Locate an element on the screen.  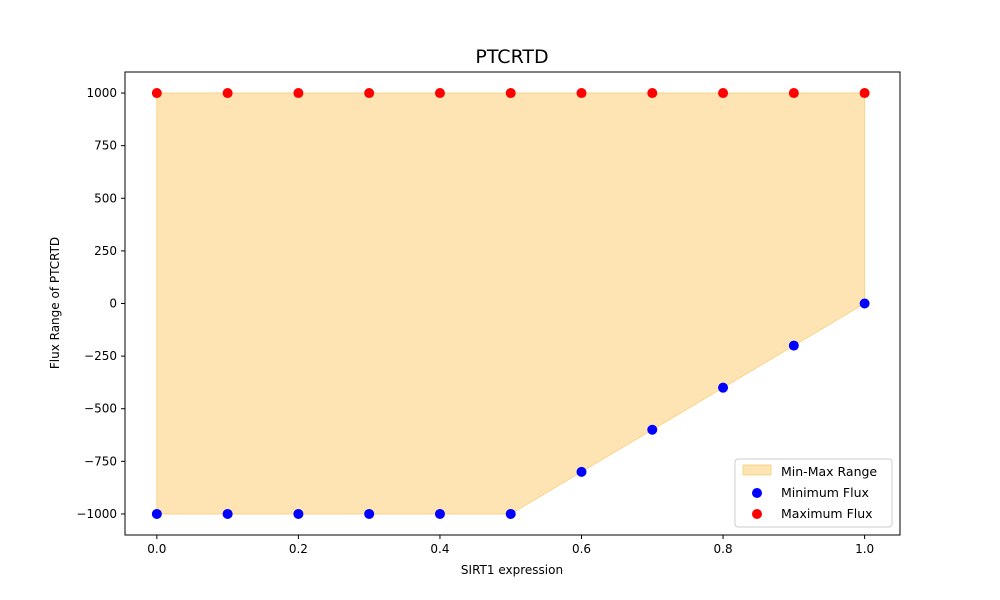
y-tick-label: −250 is located at coordinates (100, 356).